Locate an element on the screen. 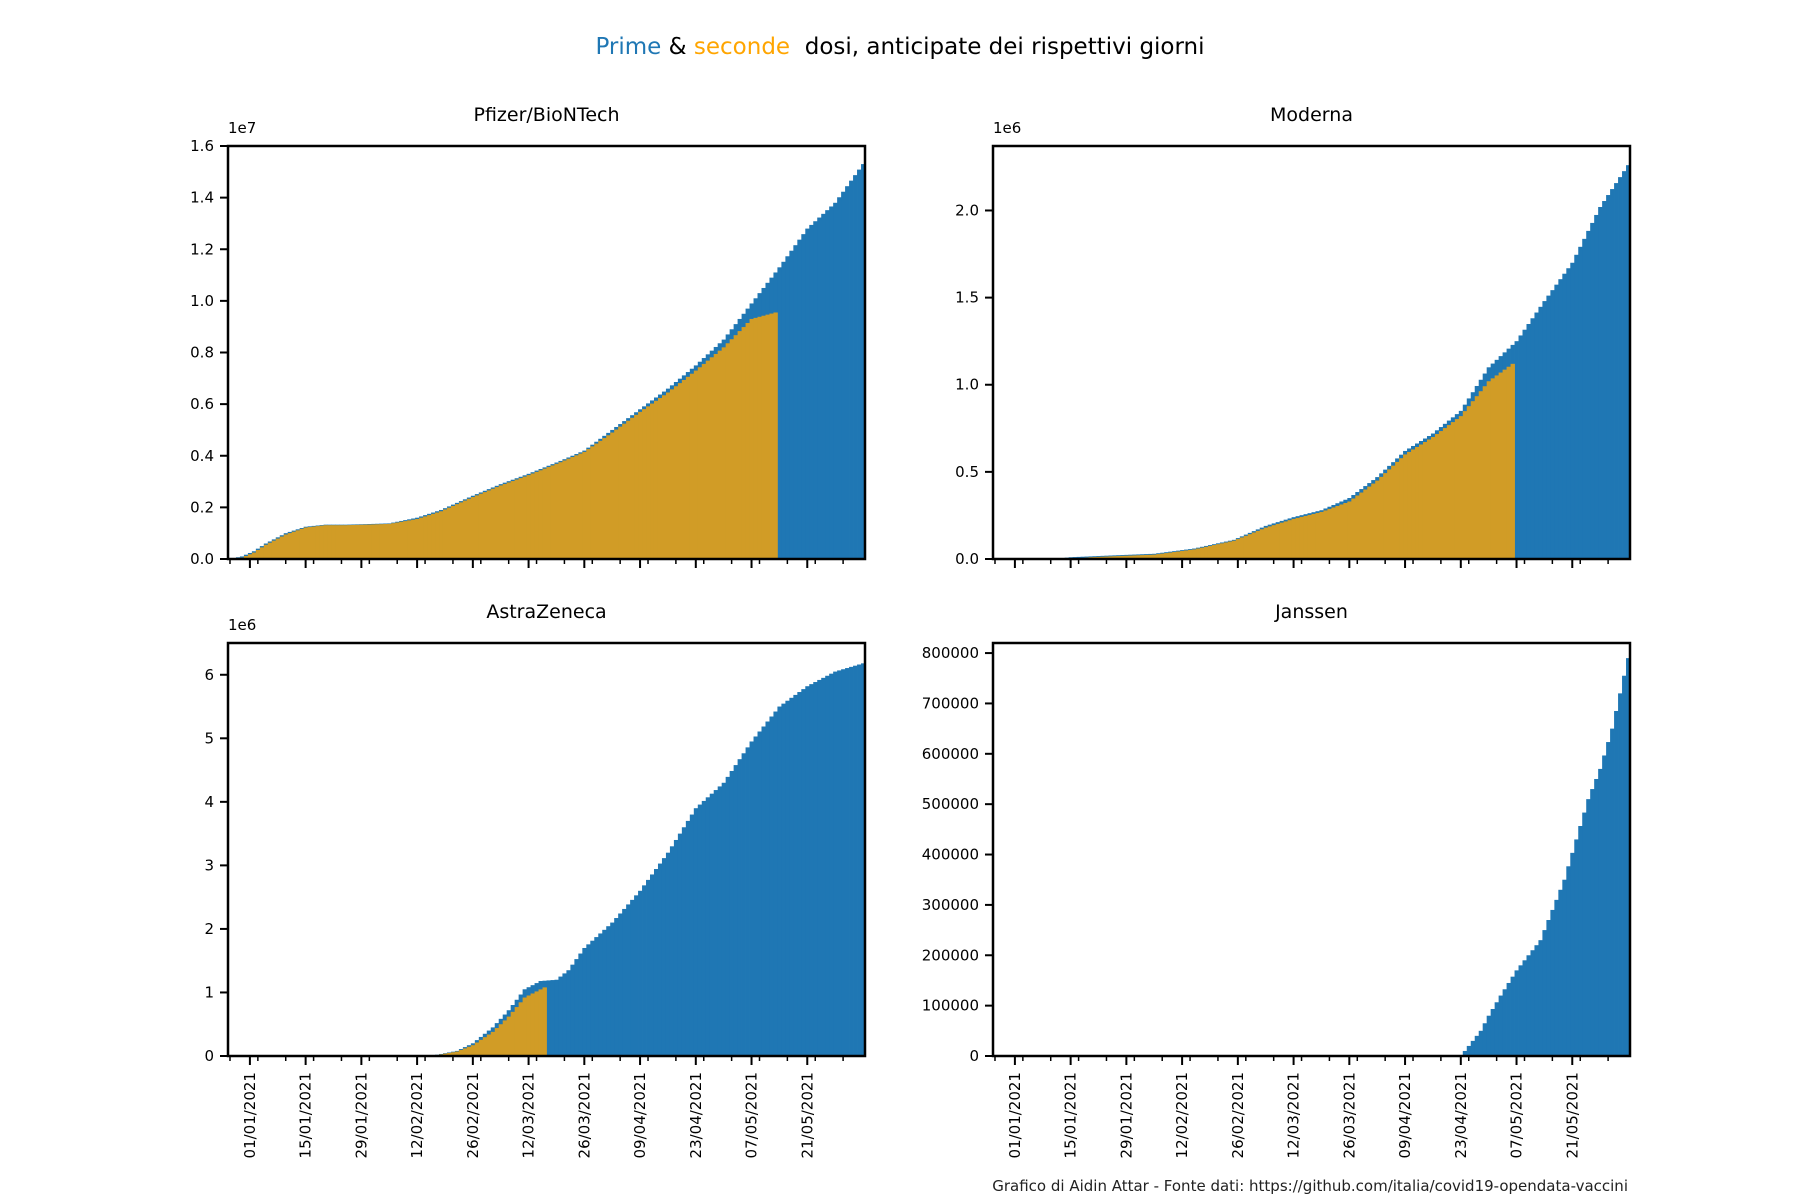 This screenshot has height=1200, width=1800. subplot-title: Moderna is located at coordinates (1311, 115).